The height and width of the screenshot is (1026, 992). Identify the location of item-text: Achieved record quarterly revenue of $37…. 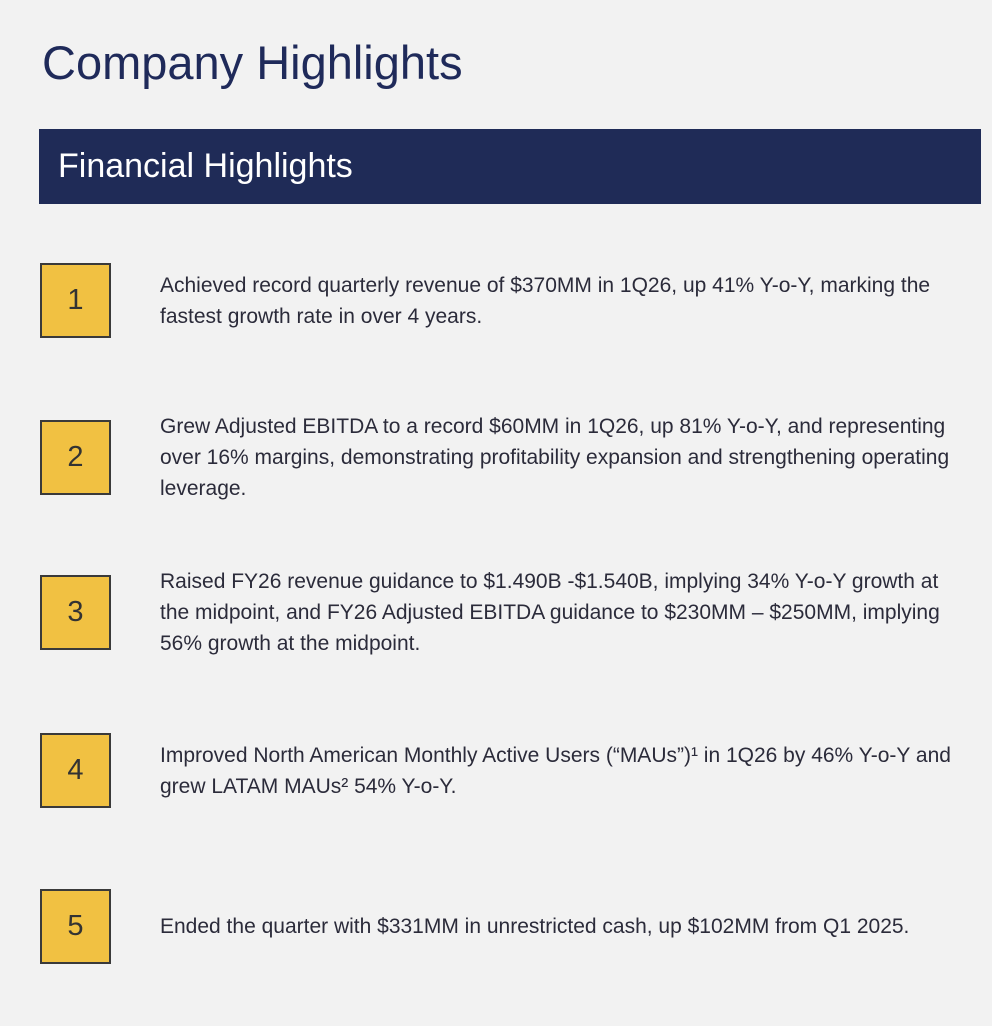
(545, 300).